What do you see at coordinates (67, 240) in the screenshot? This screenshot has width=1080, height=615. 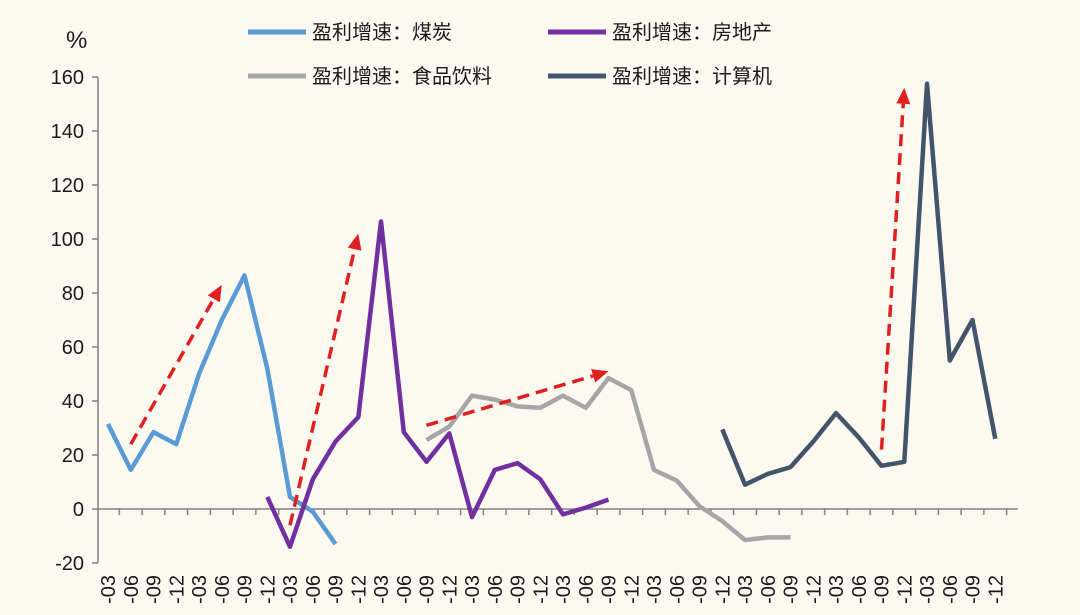 I see `y-tick-label: 100` at bounding box center [67, 240].